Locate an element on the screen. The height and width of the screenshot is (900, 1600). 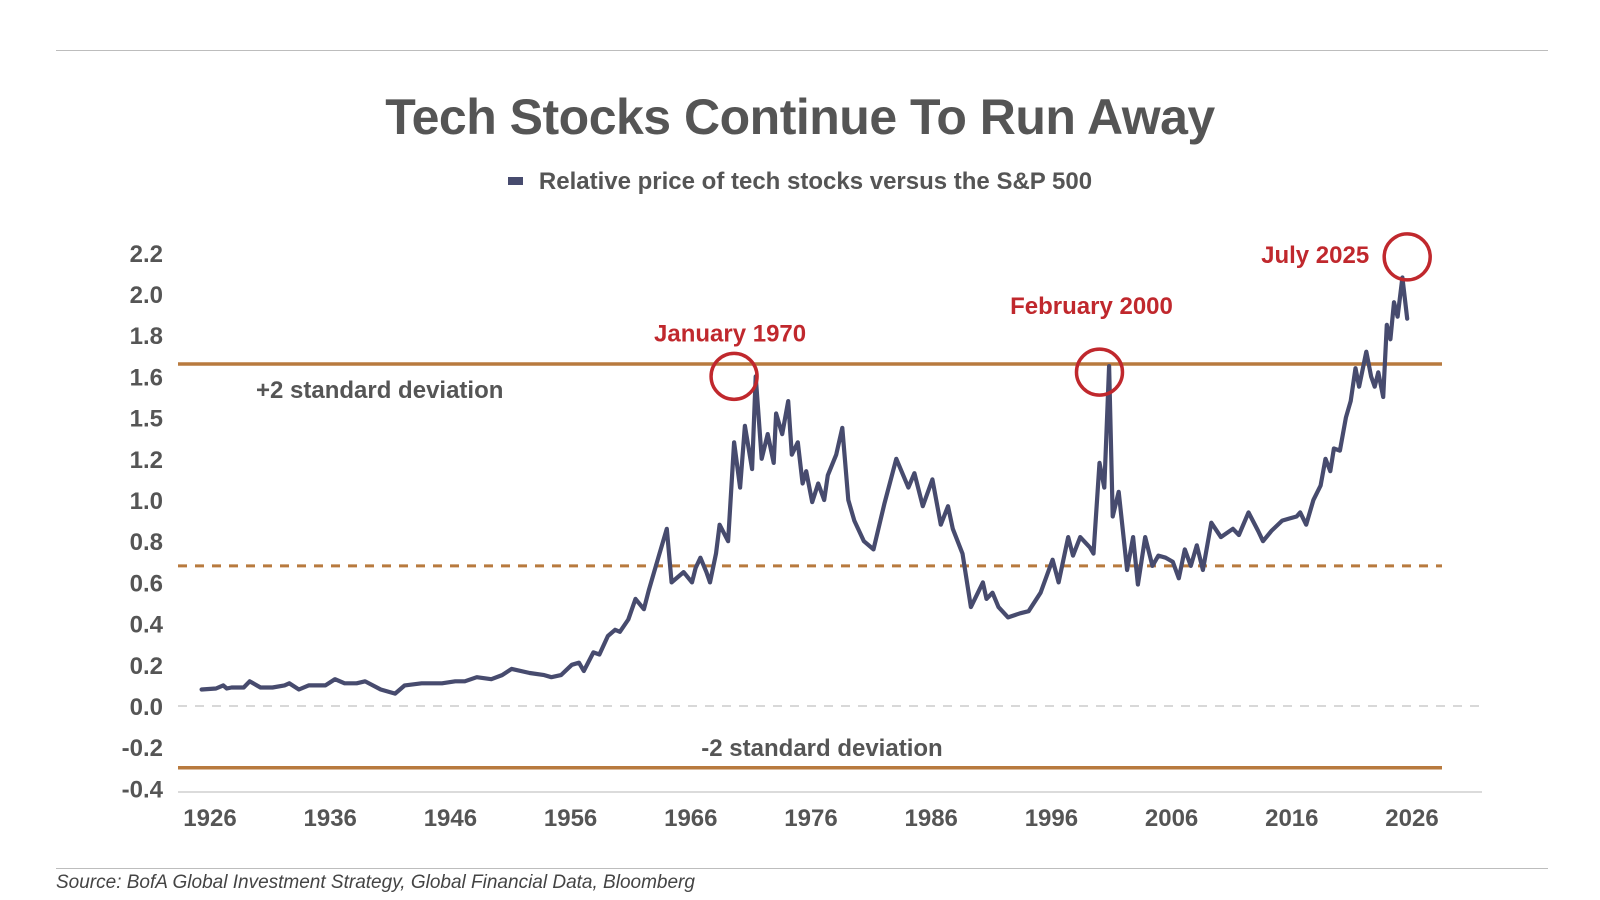
y-tick-label: 0.6 is located at coordinates (146, 583).